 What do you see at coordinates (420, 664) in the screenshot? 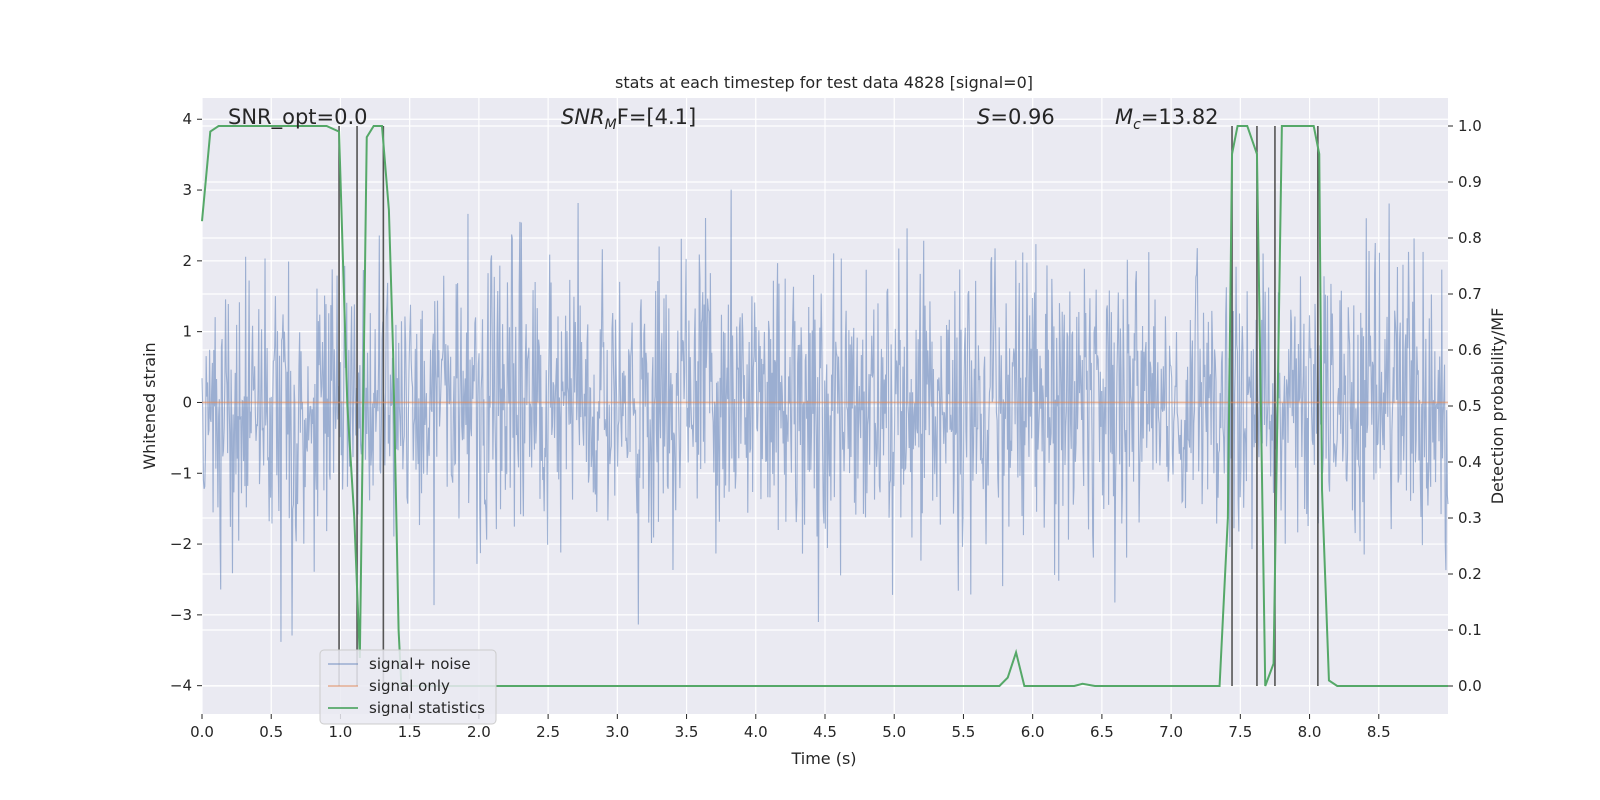
I see `legend-label-noise: signal+ noise` at bounding box center [420, 664].